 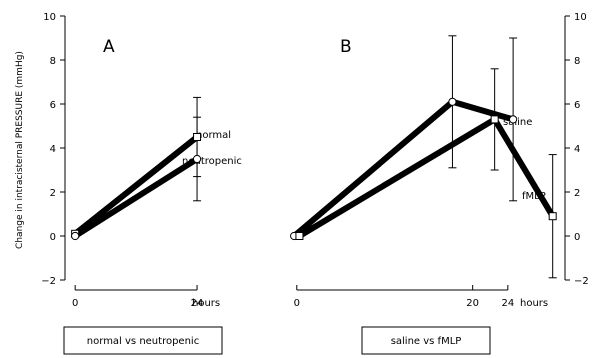 What do you see at coordinates (197, 137) in the screenshot?
I see `data-point-normal` at bounding box center [197, 137].